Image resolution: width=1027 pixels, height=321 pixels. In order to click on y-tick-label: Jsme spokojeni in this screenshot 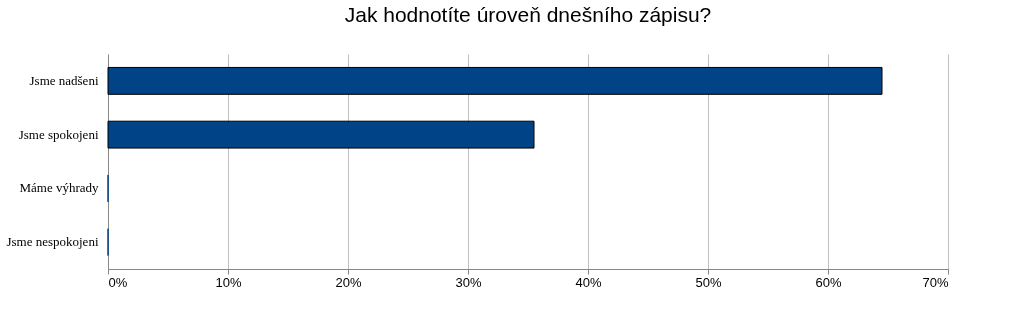, I will do `click(58, 134)`.